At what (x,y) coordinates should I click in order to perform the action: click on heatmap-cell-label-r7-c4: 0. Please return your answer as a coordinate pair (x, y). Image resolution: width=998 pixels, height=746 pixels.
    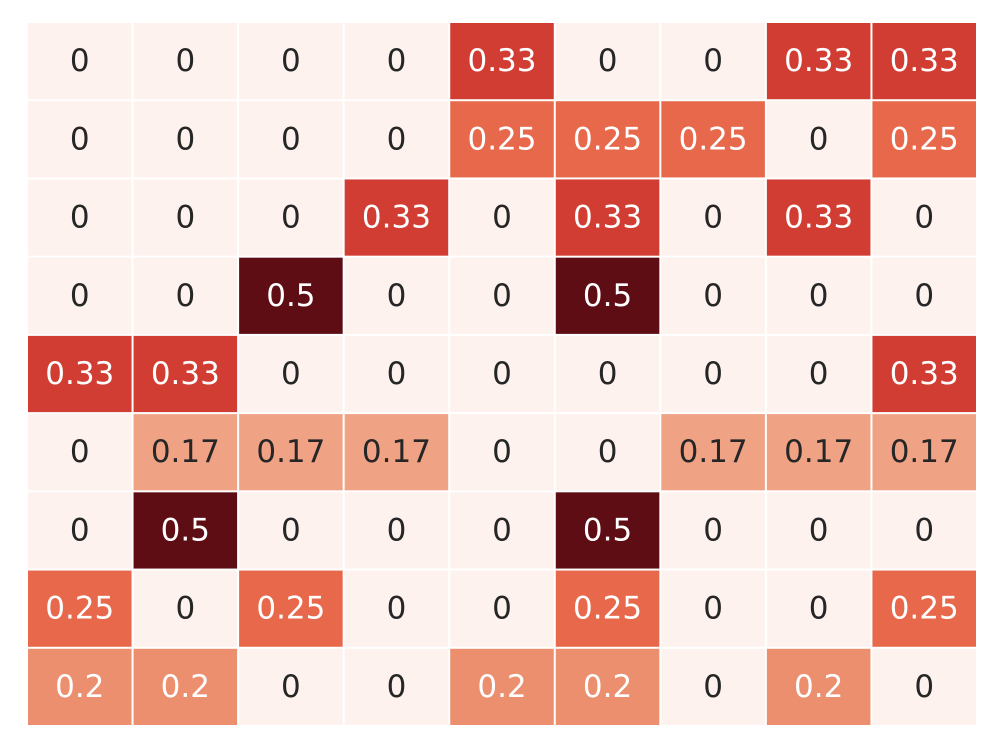
    Looking at the image, I should click on (502, 609).